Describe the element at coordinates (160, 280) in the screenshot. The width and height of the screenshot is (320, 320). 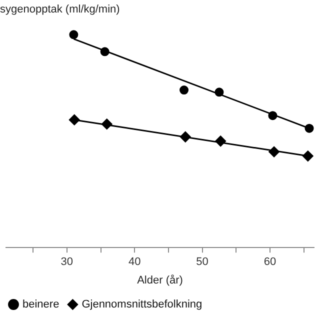
I see `x-axis-title: Alder (år)` at that location.